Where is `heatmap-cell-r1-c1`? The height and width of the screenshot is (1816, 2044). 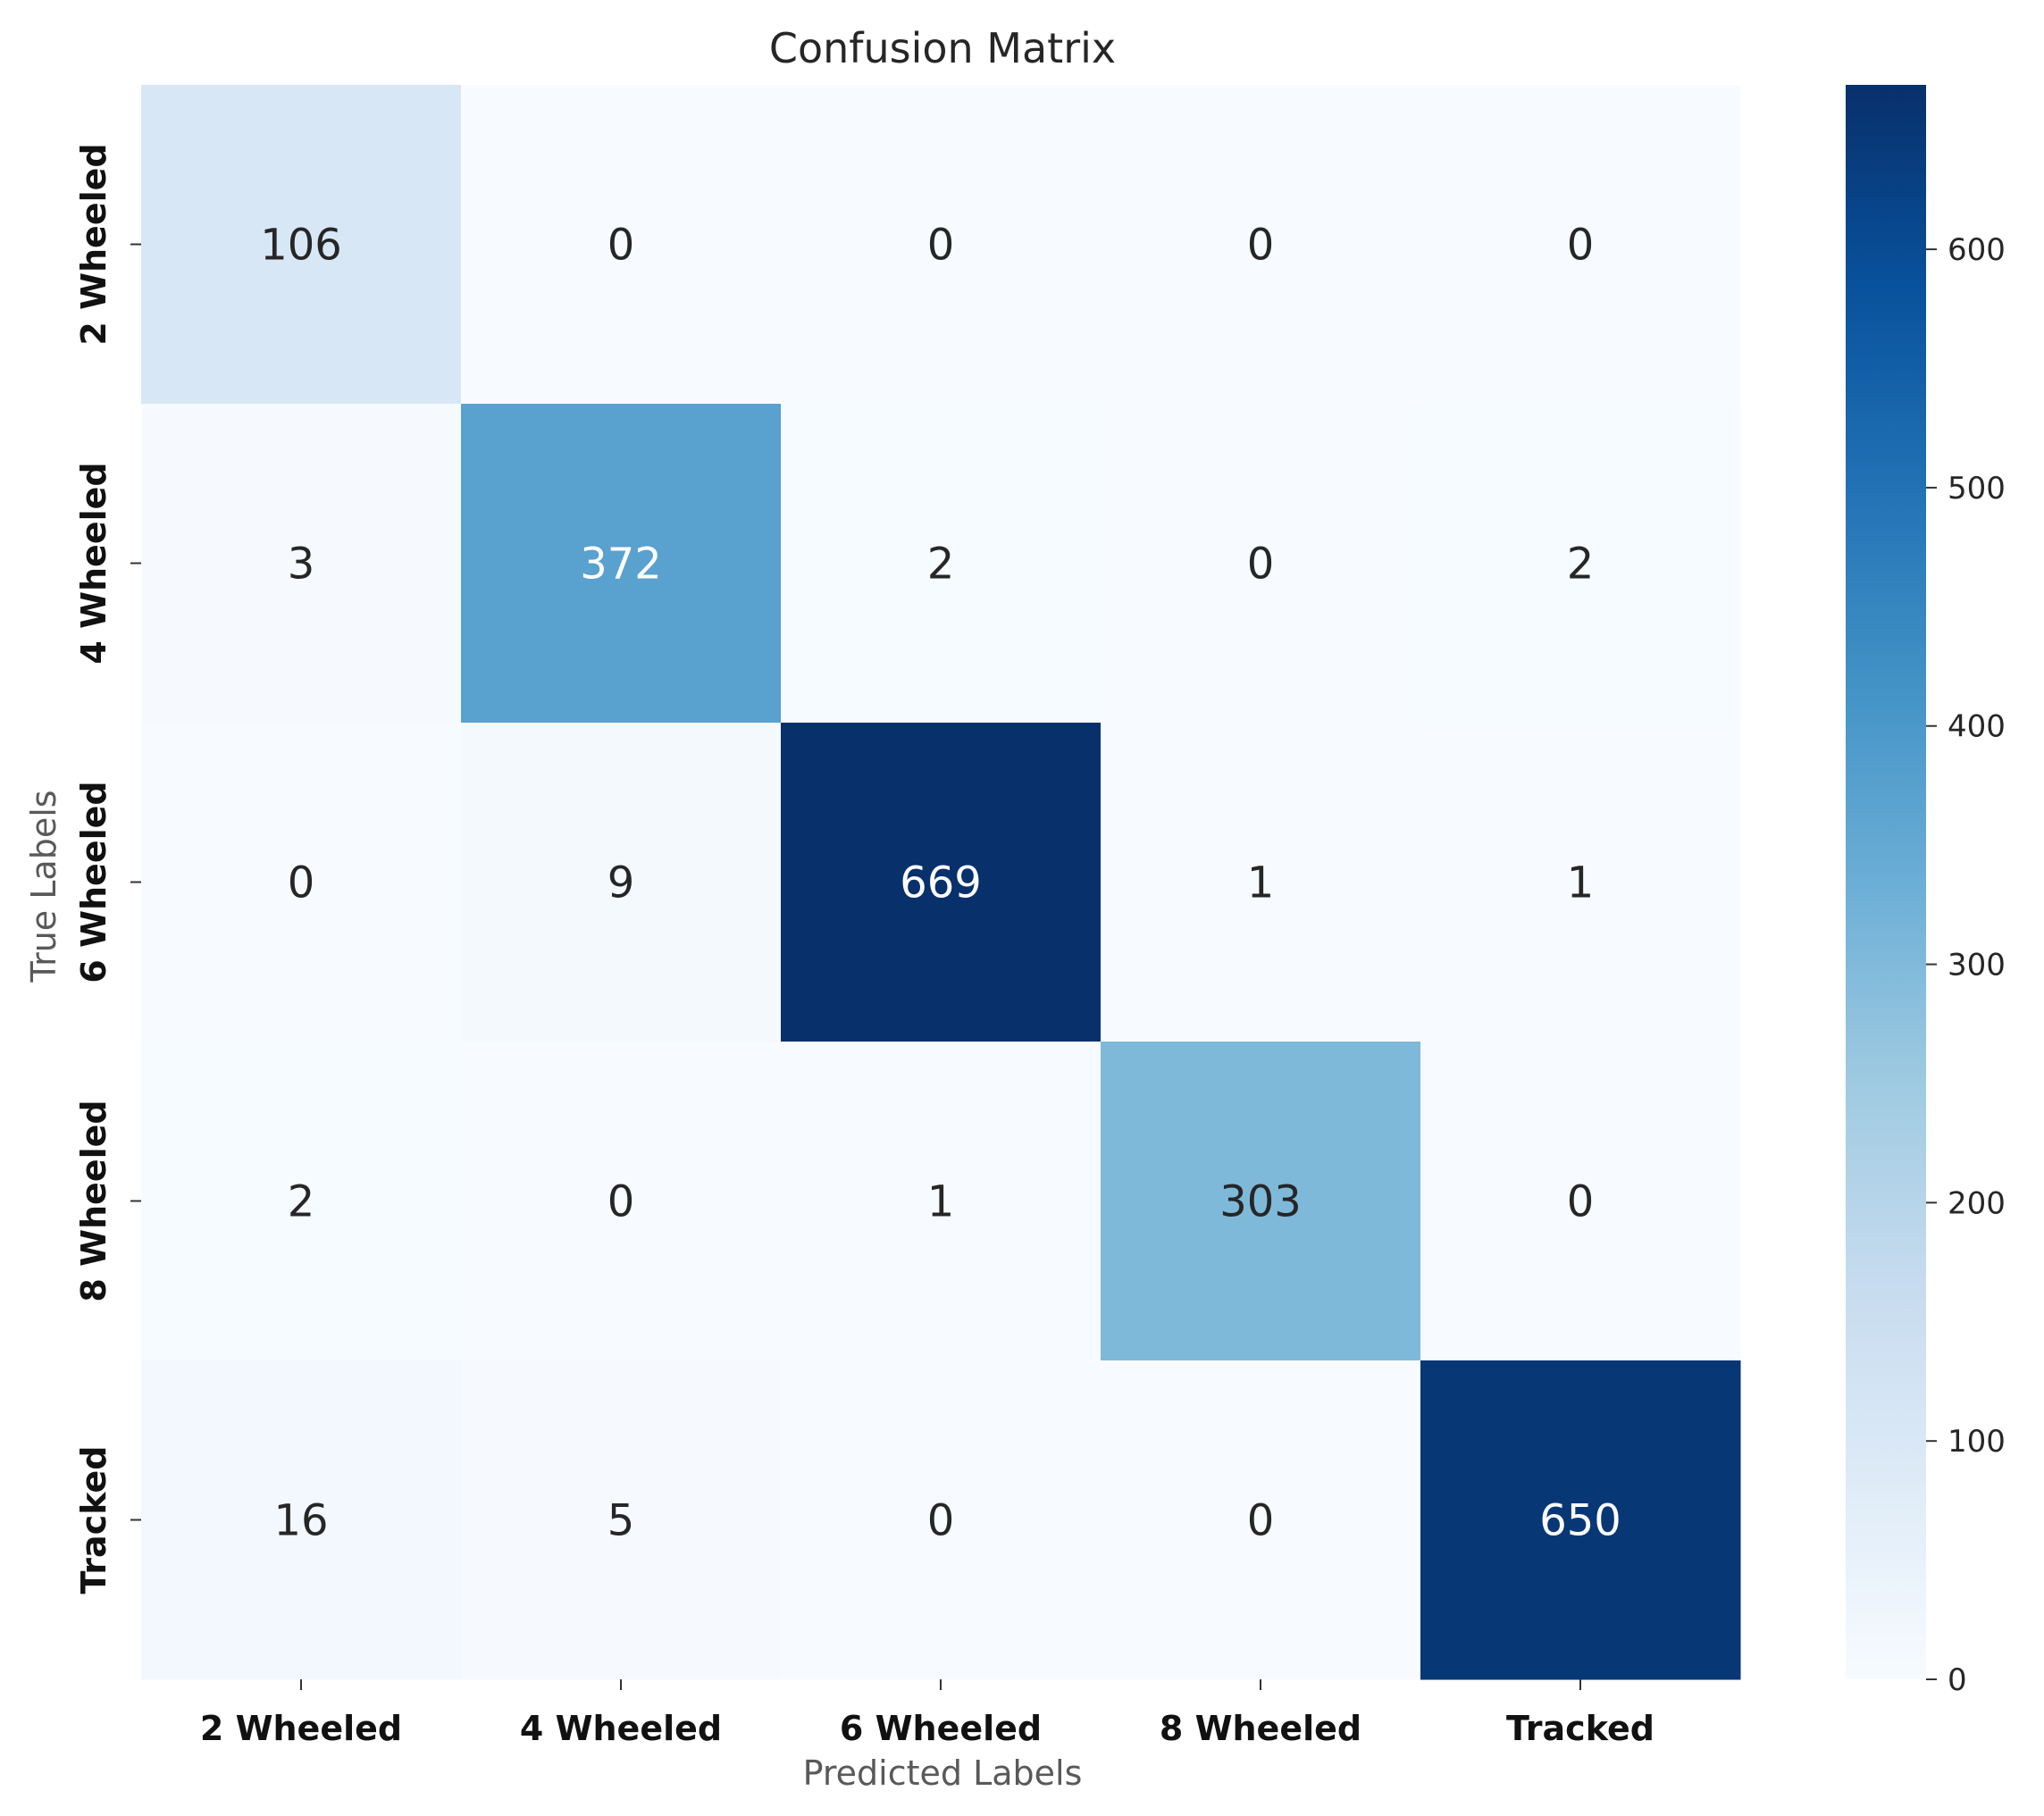 heatmap-cell-r1-c1 is located at coordinates (621, 564).